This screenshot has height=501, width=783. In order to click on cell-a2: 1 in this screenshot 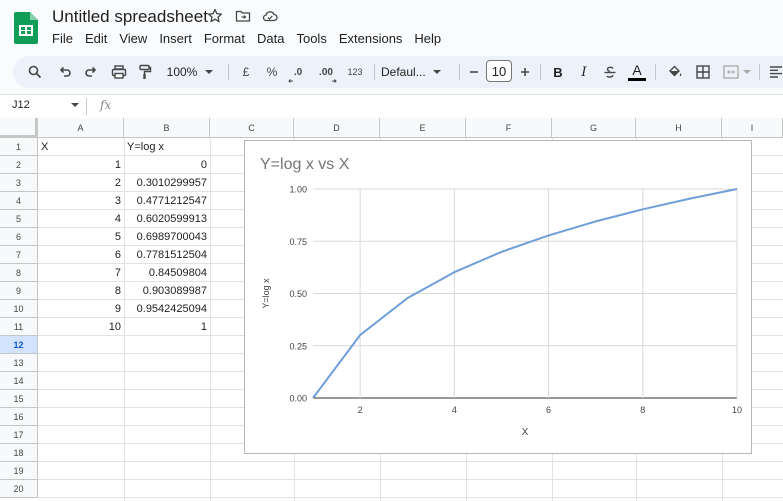, I will do `click(117, 165)`.